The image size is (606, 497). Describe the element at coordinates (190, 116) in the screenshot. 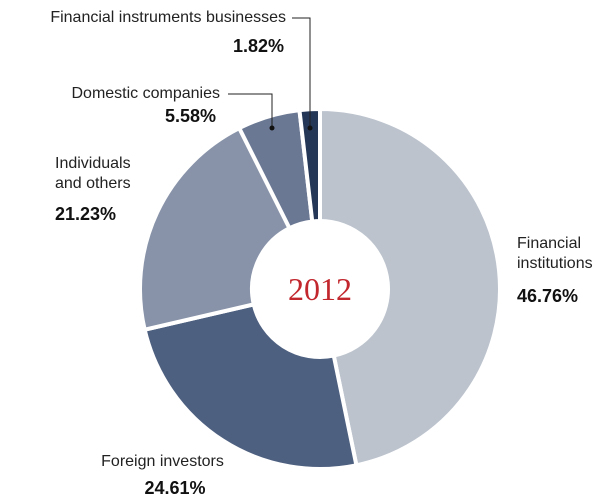

I see `value-label: 5.58%` at that location.